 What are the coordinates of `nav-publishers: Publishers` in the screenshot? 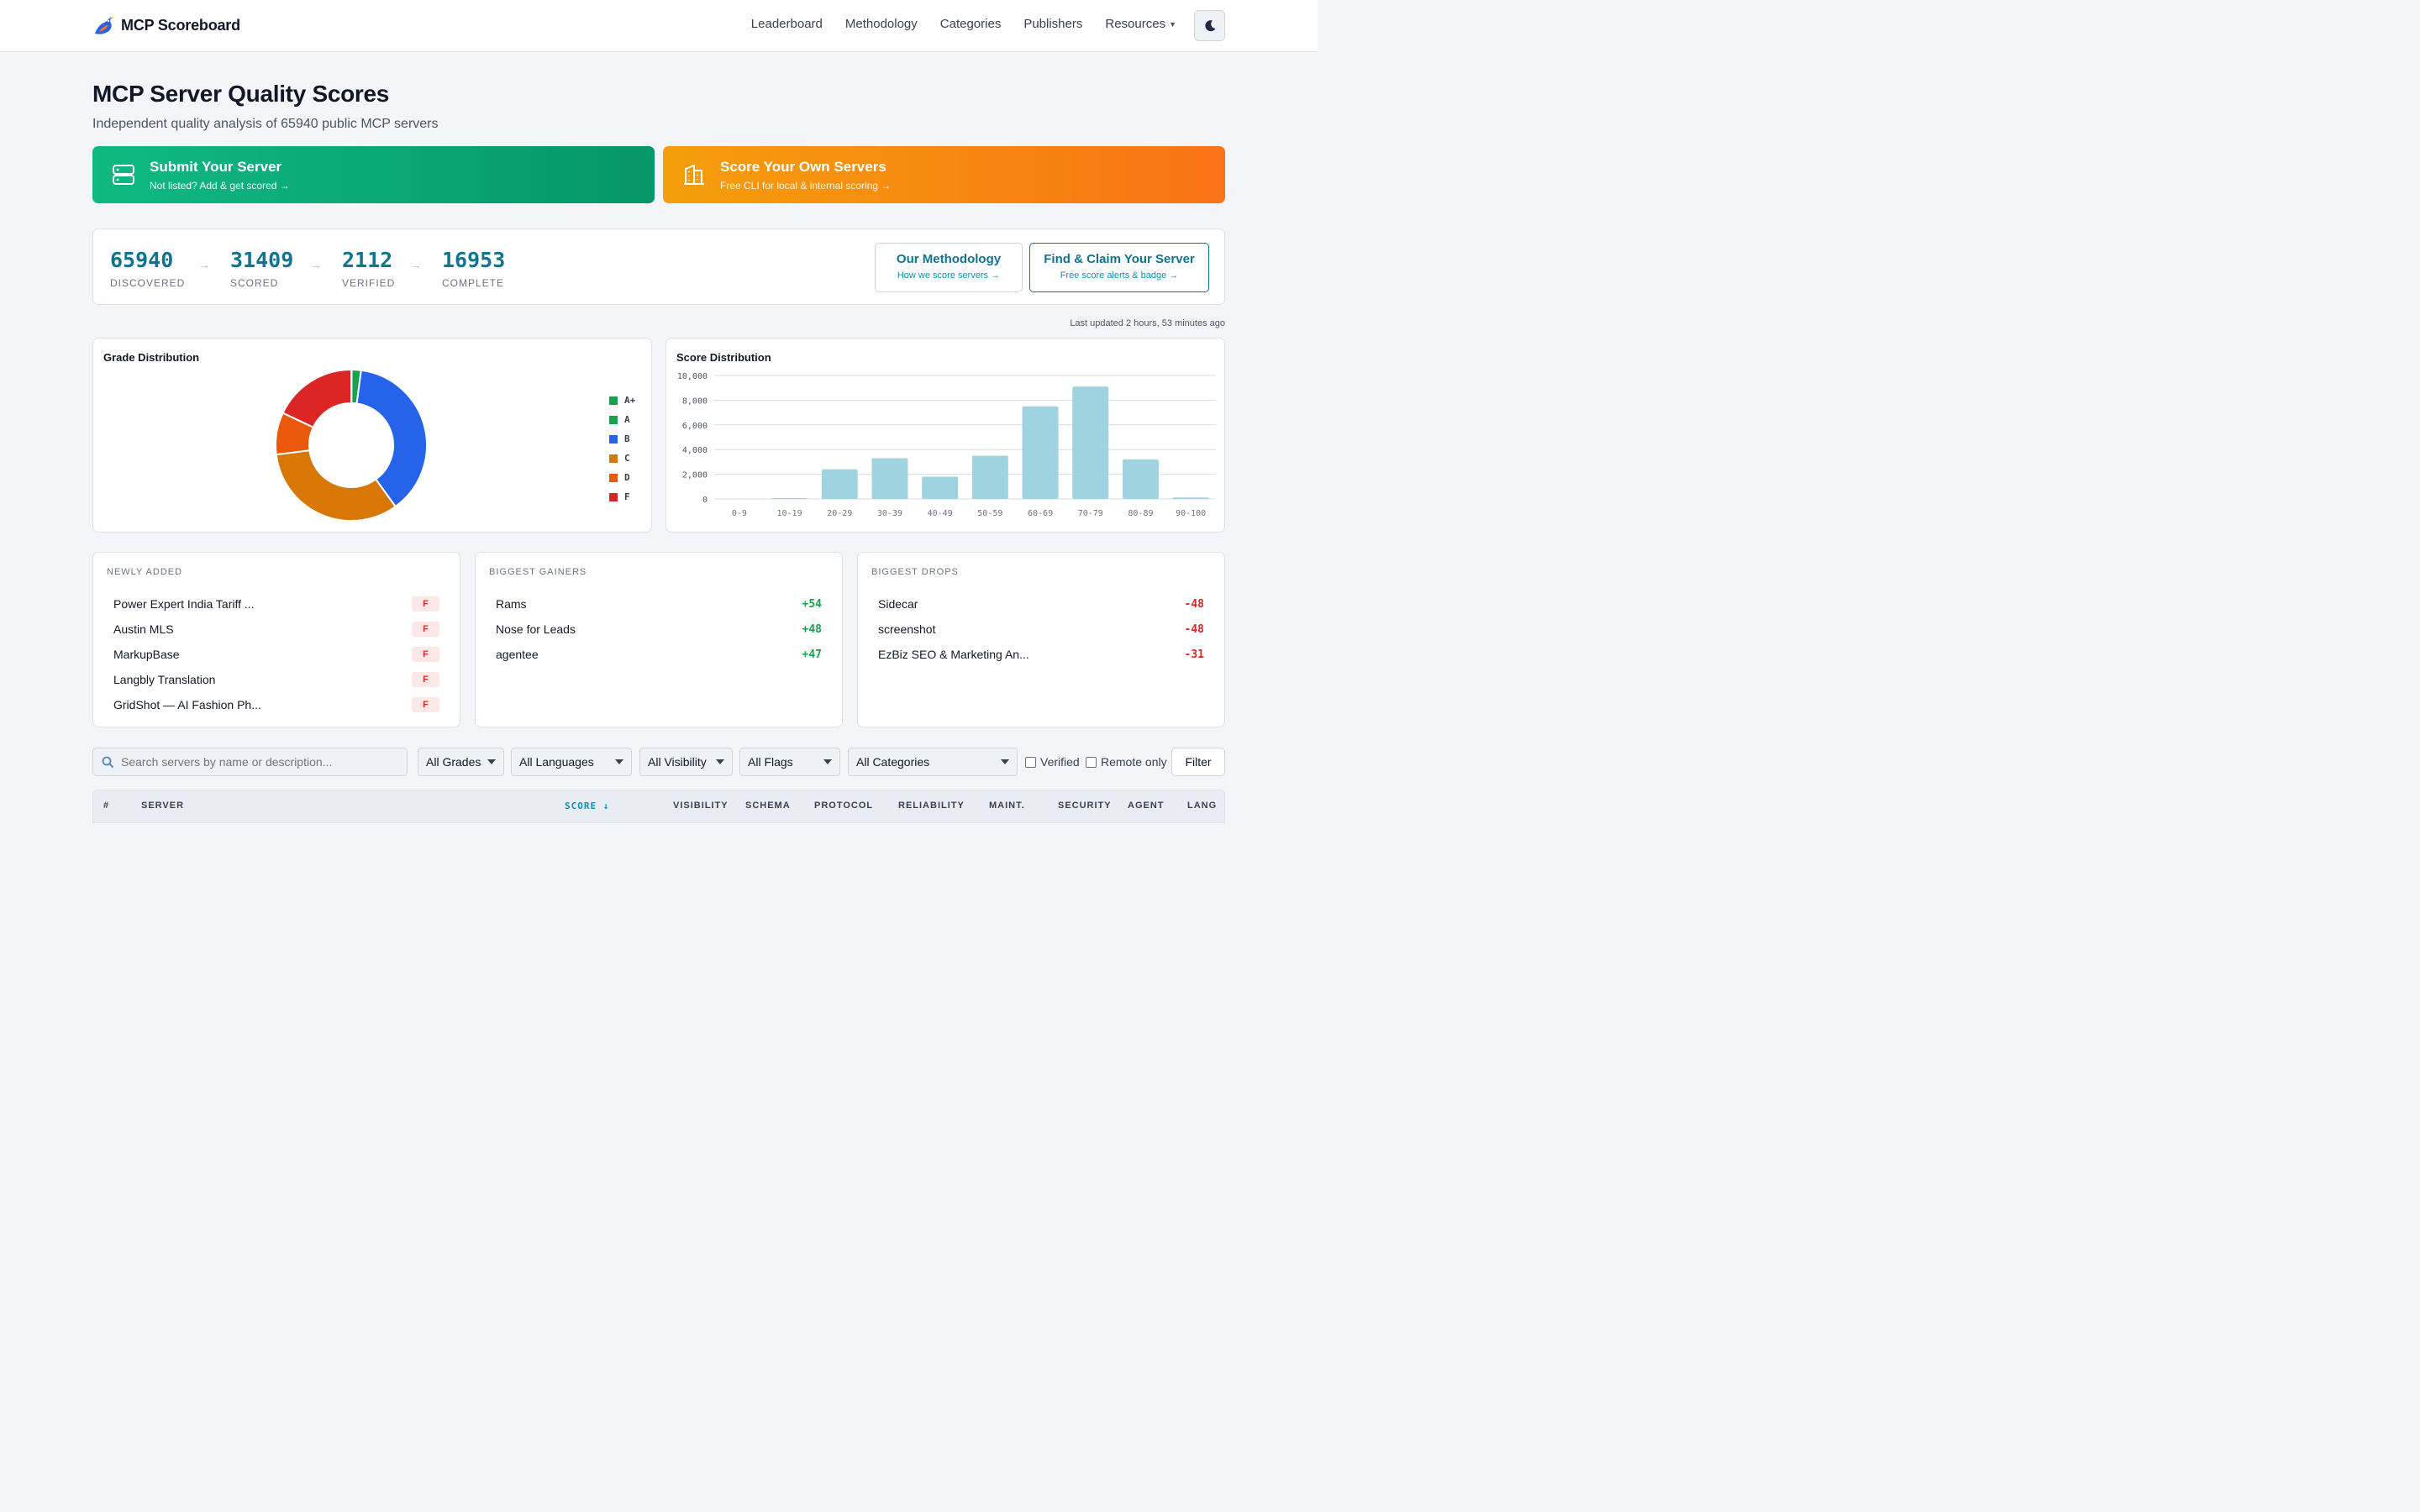 It's located at (1053, 24).